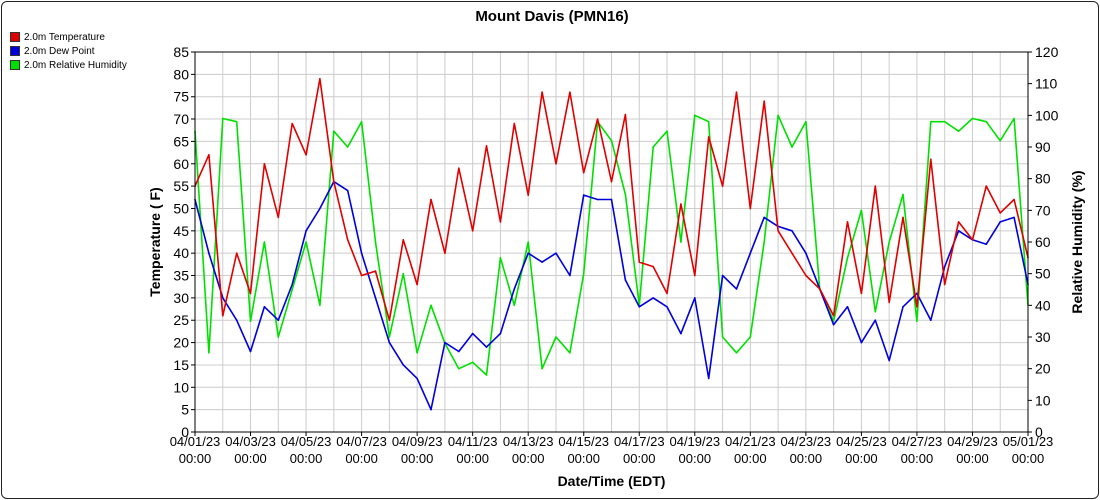 This screenshot has height=500, width=1100. I want to click on legend-swatch-temperature, so click(15, 37).